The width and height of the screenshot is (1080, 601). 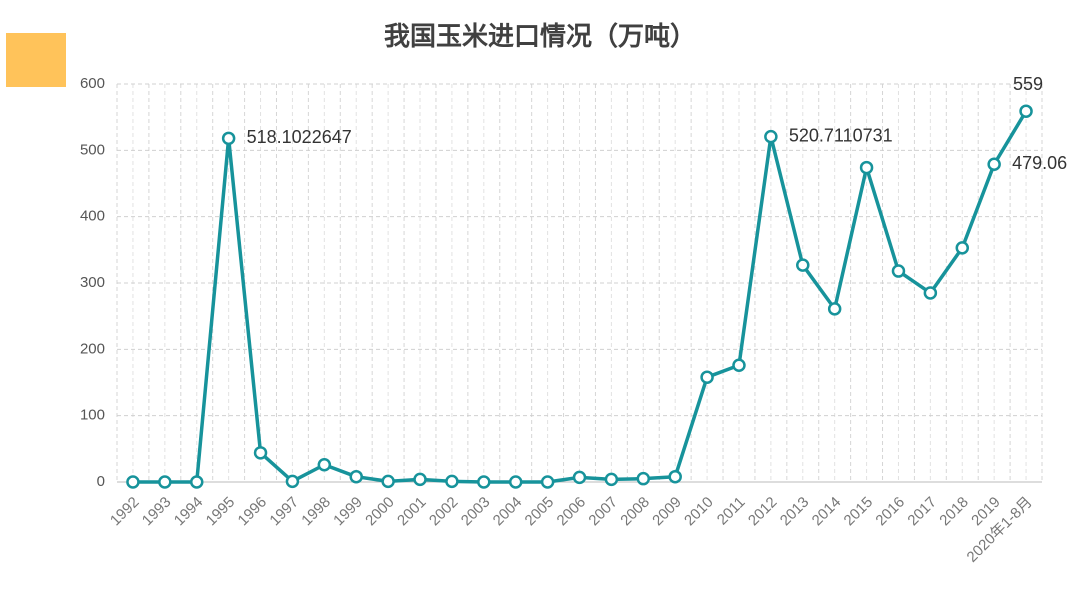 What do you see at coordinates (827, 512) in the screenshot?
I see `x-tick-label: 2014` at bounding box center [827, 512].